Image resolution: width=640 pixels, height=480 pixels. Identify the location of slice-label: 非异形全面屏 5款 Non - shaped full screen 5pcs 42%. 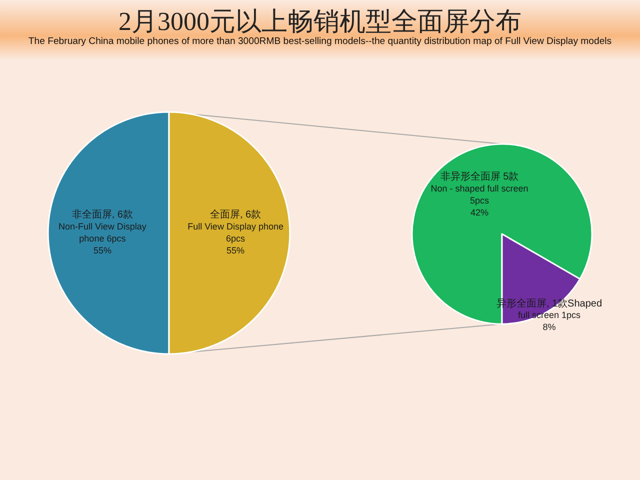
(479, 194).